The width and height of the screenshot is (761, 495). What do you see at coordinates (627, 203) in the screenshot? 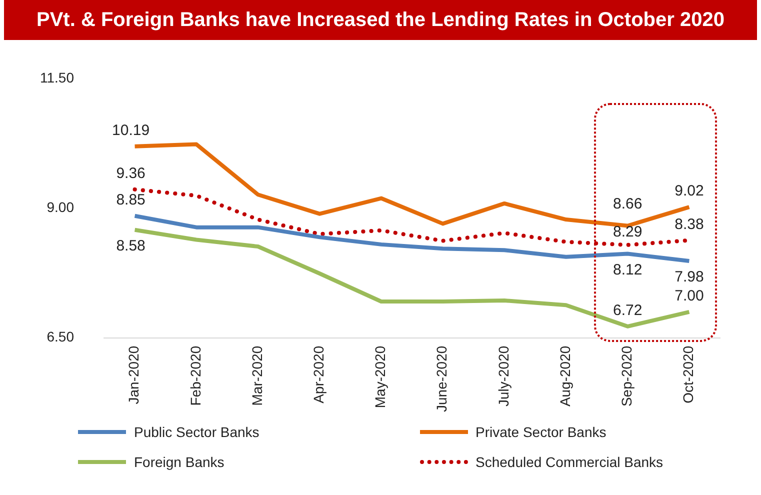
I see `data-label: 8.66` at bounding box center [627, 203].